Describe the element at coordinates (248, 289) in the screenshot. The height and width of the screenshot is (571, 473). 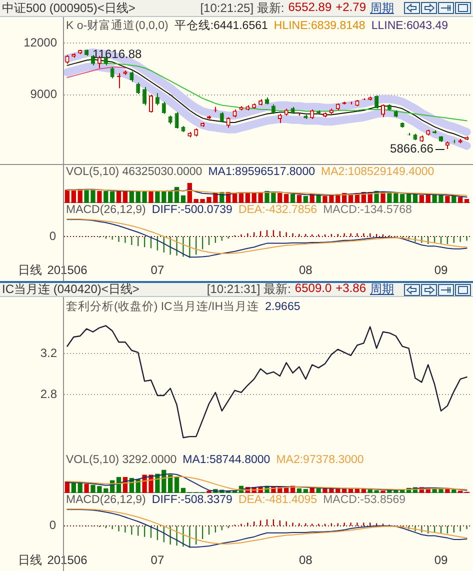
I see `text: [10:21:31] 最新:` at that location.